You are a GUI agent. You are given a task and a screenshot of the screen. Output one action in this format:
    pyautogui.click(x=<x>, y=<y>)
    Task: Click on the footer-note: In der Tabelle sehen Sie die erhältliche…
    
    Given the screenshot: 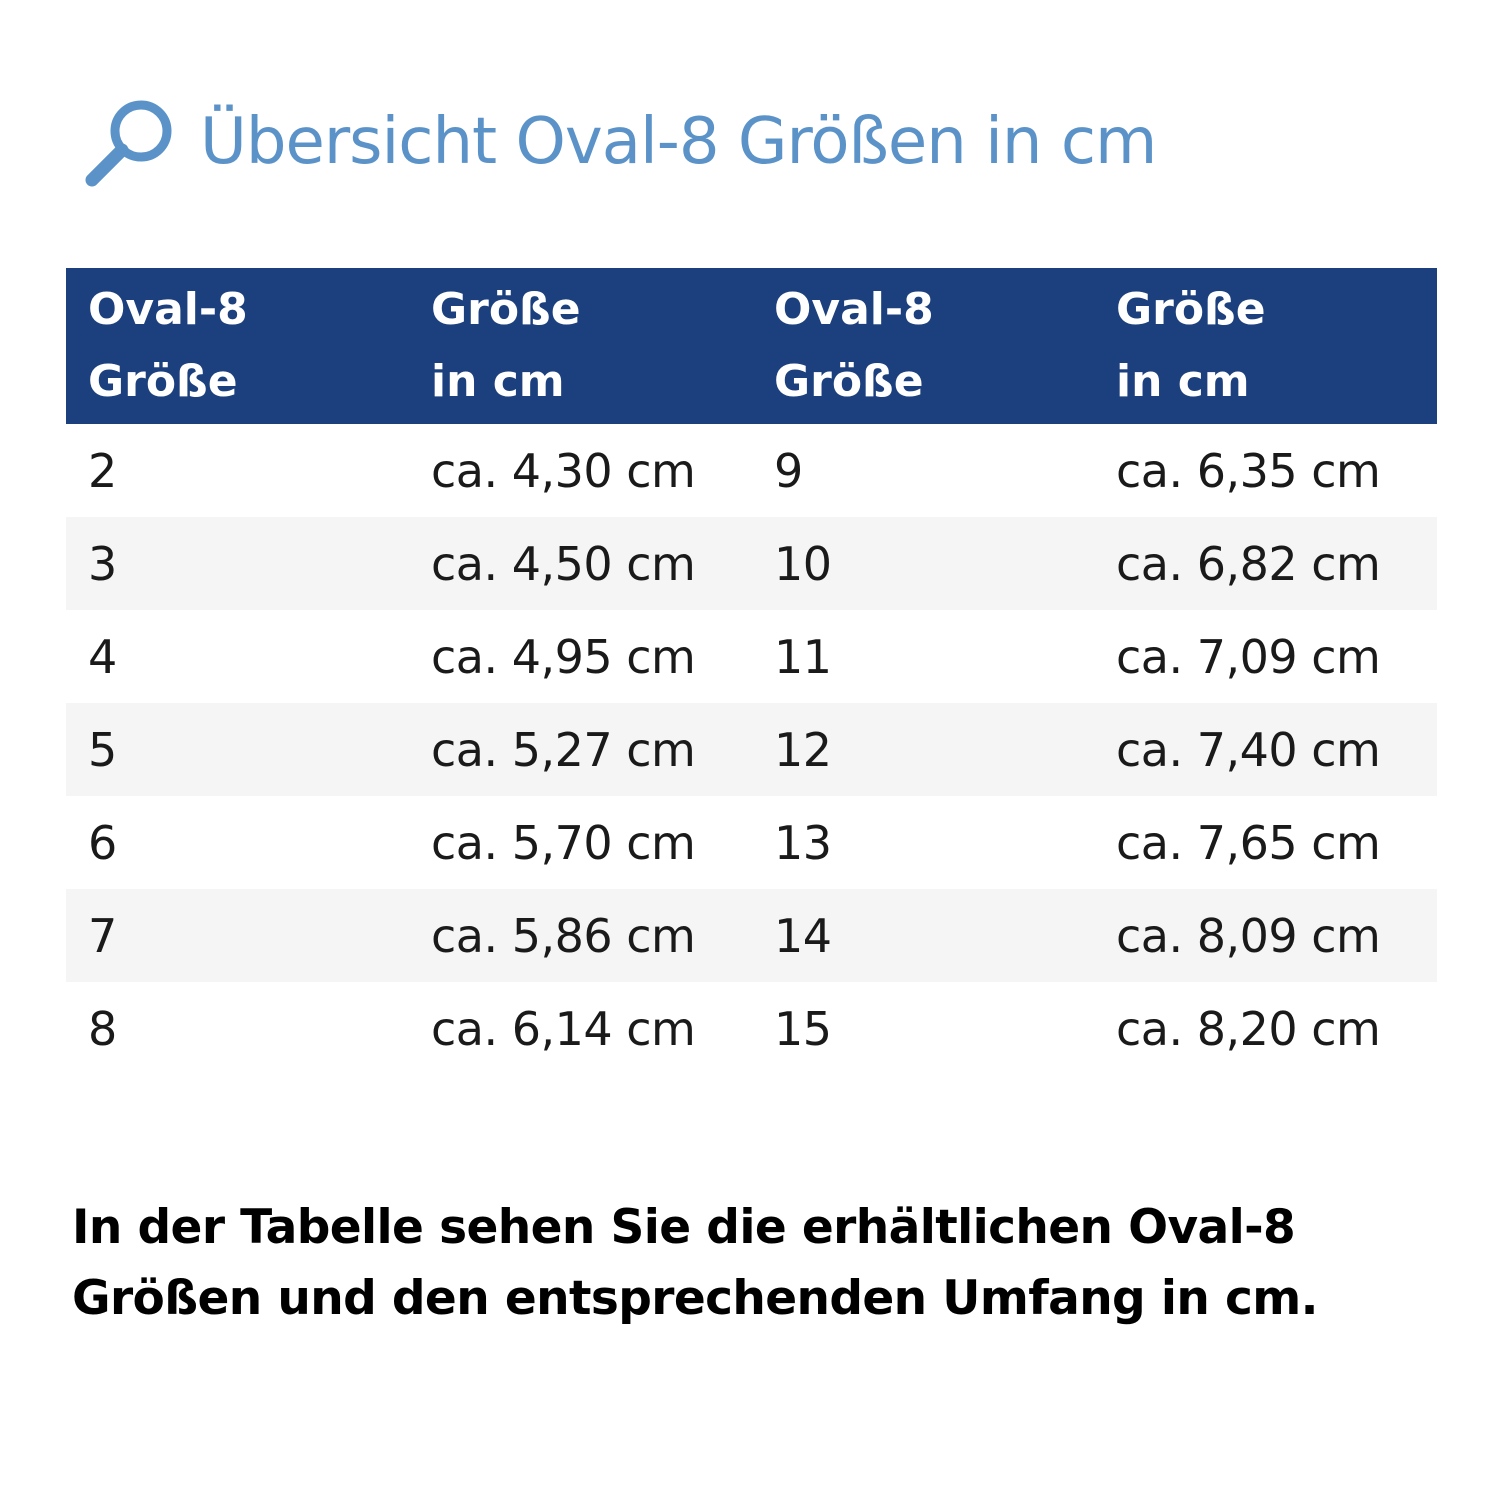 What is the action you would take?
    pyautogui.click(x=762, y=1263)
    